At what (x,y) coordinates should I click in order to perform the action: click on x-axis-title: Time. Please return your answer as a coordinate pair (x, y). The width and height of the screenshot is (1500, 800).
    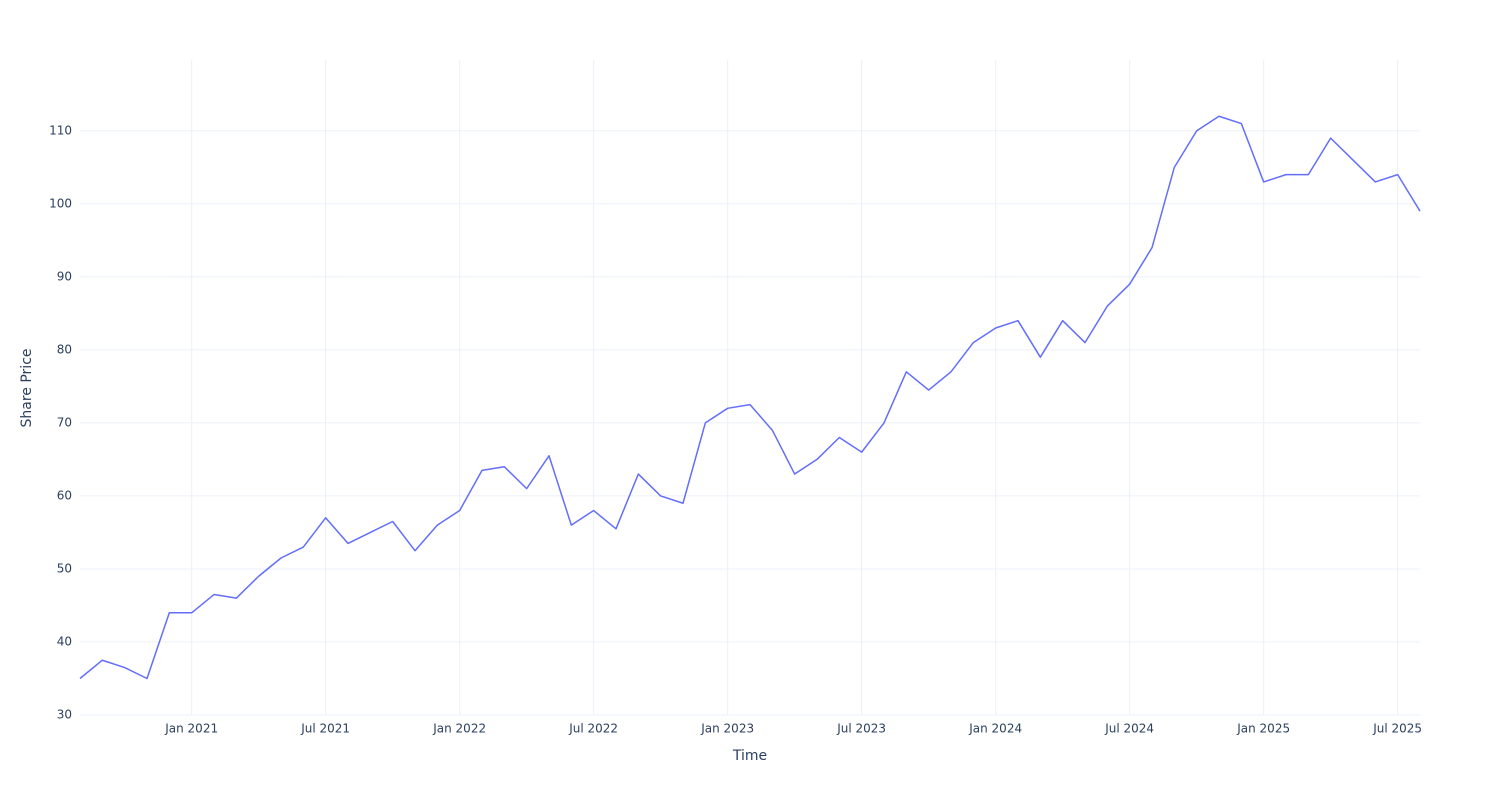
    Looking at the image, I should click on (749, 756).